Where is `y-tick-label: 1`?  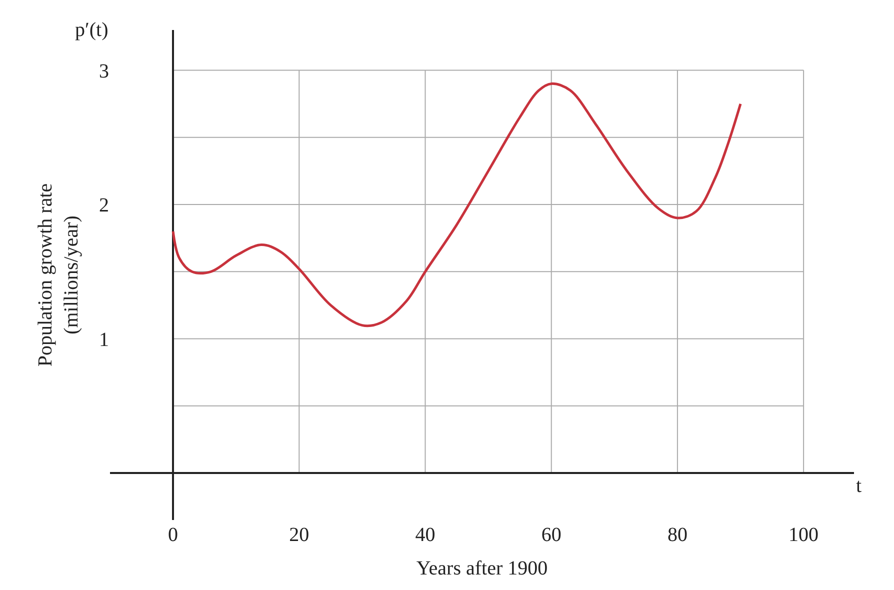
y-tick-label: 1 is located at coordinates (104, 339).